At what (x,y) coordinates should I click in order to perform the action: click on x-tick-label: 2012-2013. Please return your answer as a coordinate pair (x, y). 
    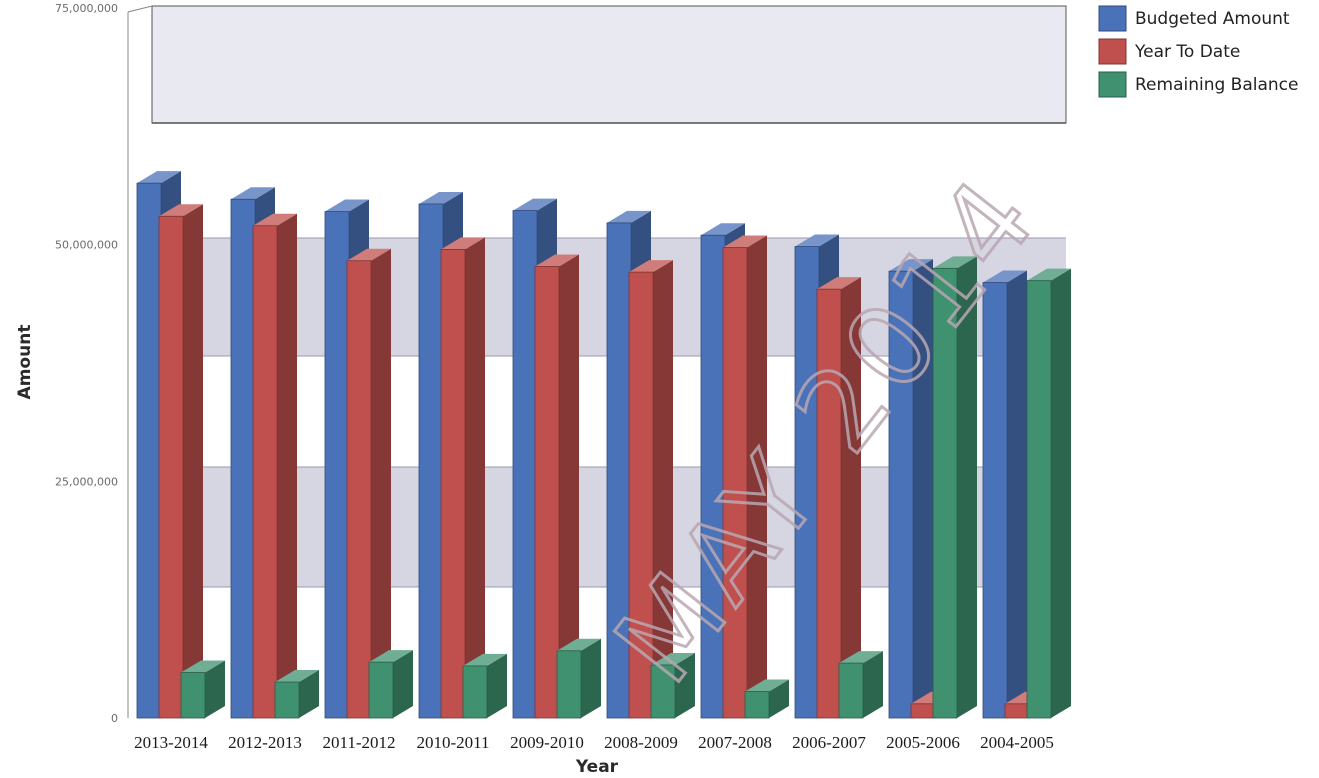
    Looking at the image, I should click on (265, 742).